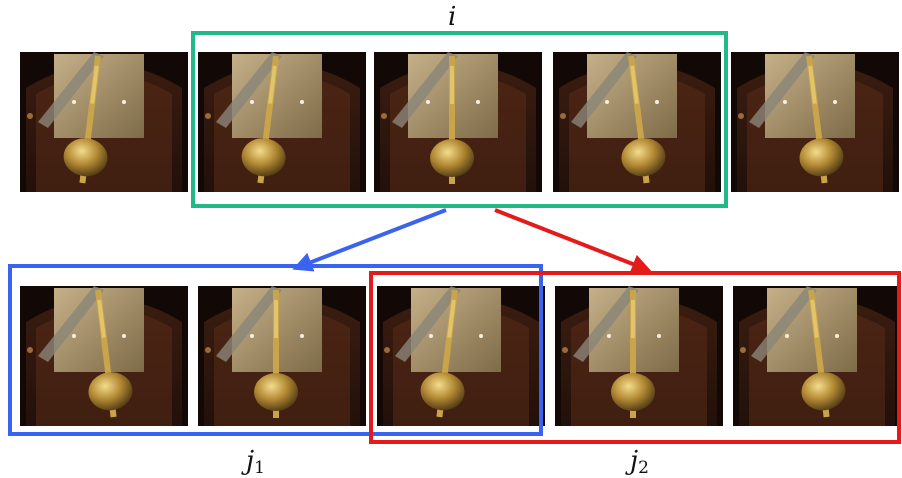 Image resolution: width=902 pixels, height=478 pixels. Describe the element at coordinates (369, 240) in the screenshot. I see `arrow-to-j1` at that location.